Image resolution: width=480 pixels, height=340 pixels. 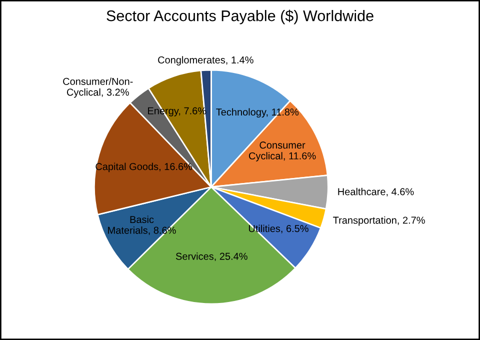 I want to click on slice-label: Transportation, 2.7%, so click(x=379, y=221).